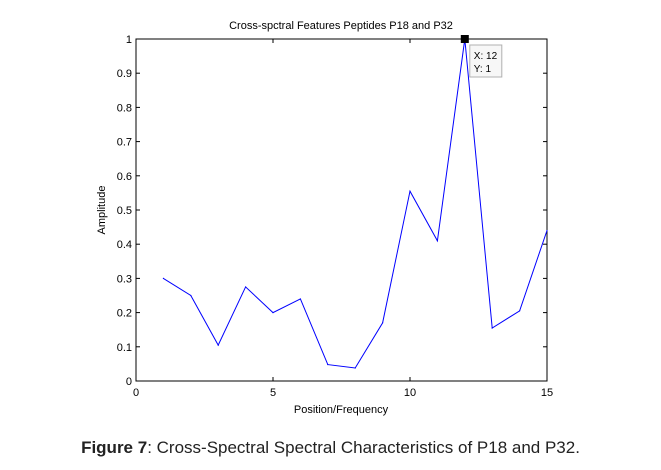 This screenshot has width=661, height=470. Describe the element at coordinates (124, 108) in the screenshot. I see `y-tick-label: 0.8` at that location.